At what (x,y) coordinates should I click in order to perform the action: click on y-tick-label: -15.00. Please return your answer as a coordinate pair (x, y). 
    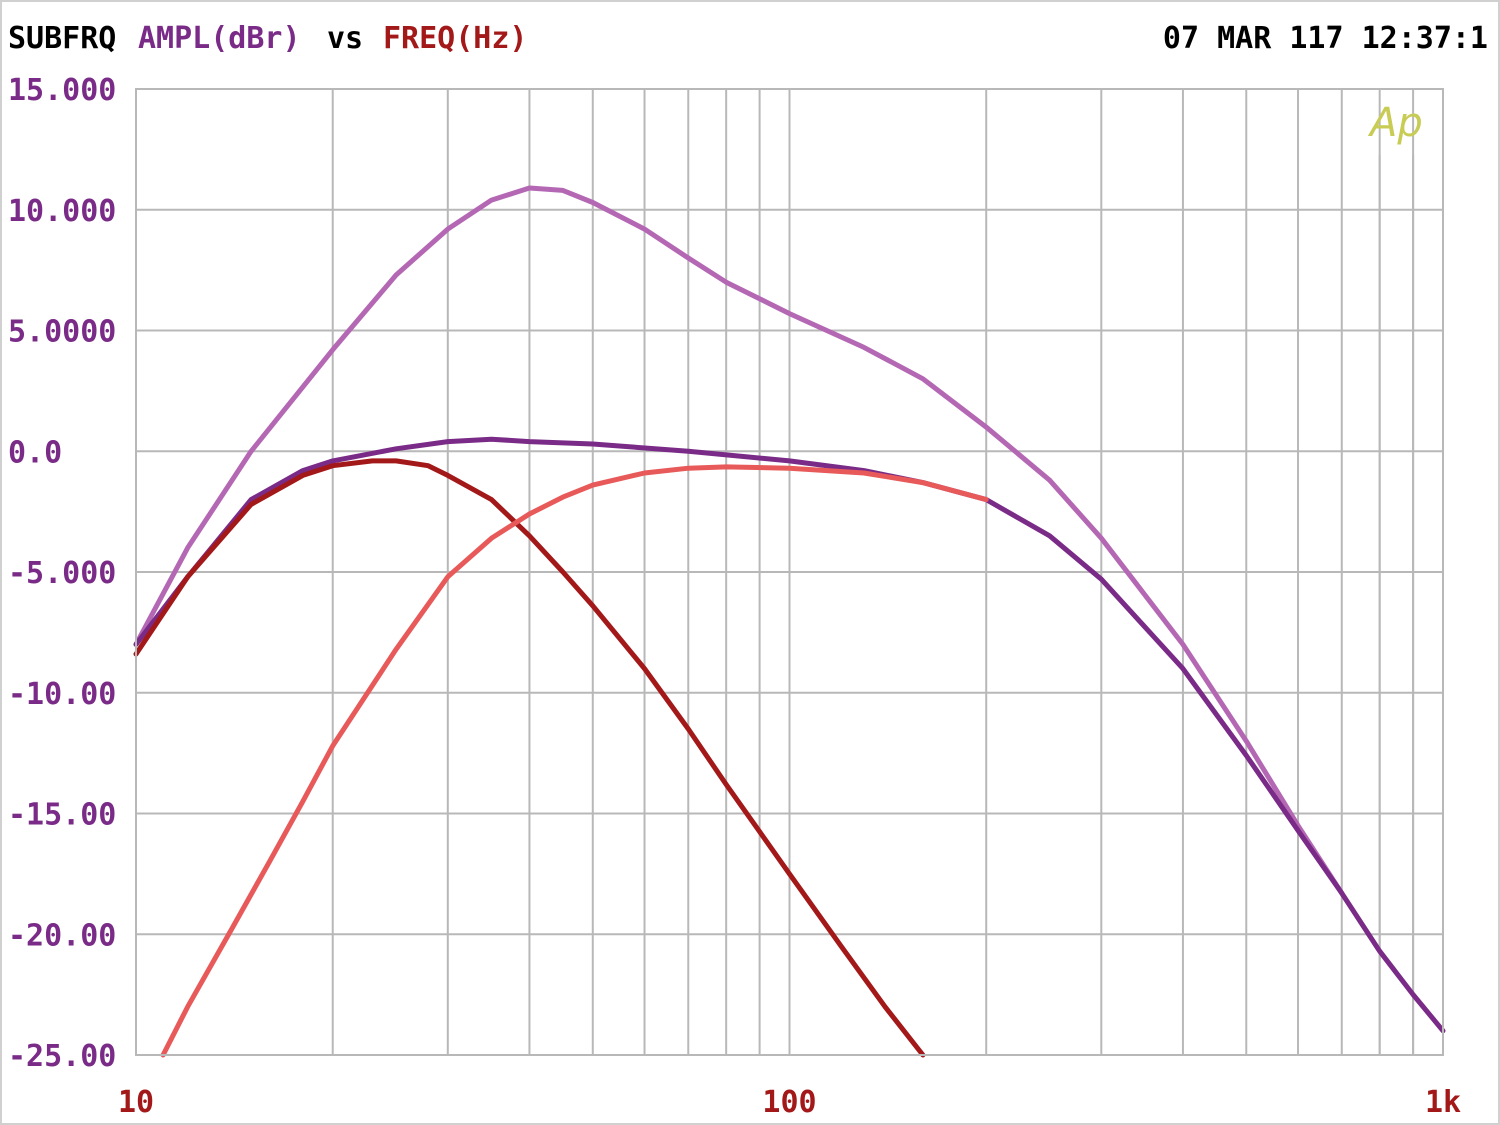
    Looking at the image, I should click on (62, 815).